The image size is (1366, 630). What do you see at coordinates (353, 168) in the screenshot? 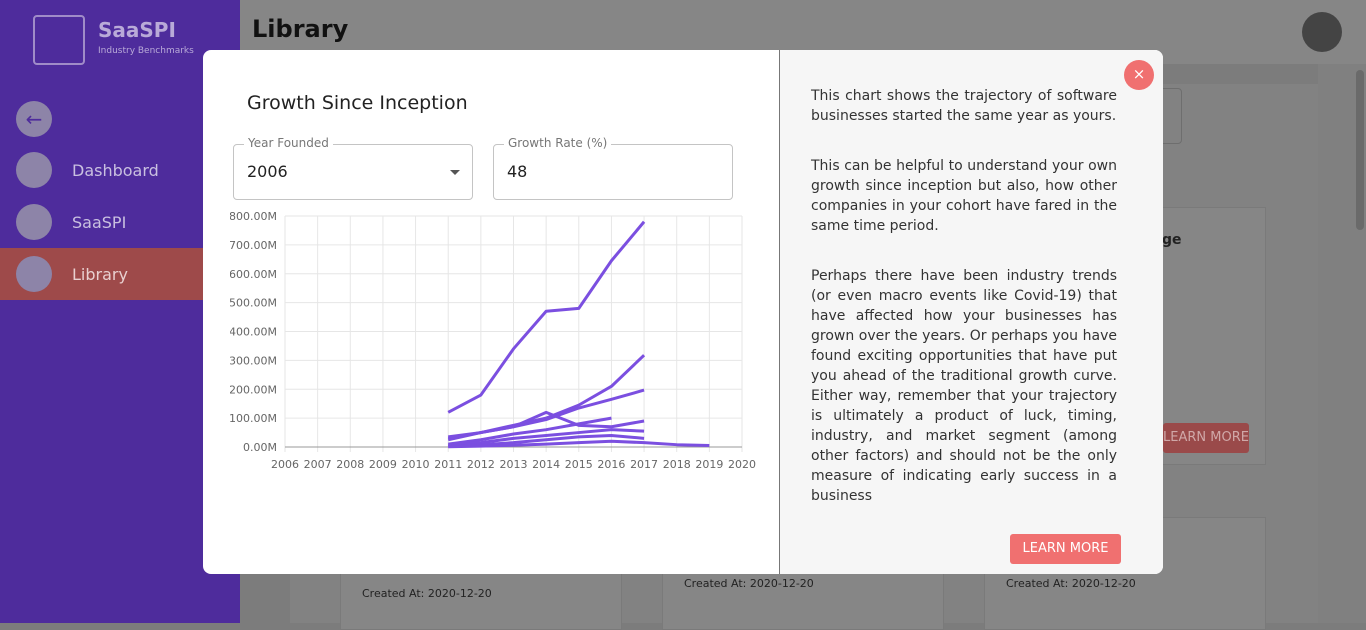
I see `year-select: Year Founded 2006` at bounding box center [353, 168].